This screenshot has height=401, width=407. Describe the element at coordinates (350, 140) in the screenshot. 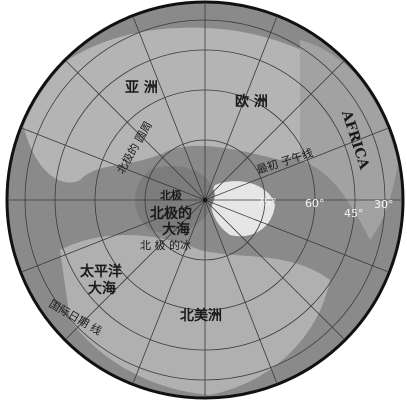

I see `africa-land` at that location.